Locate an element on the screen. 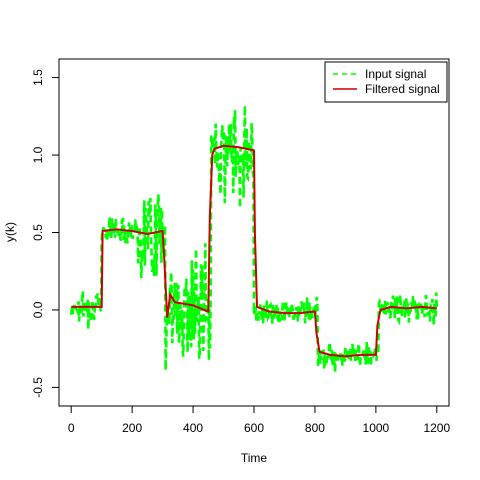 The image size is (480, 480). y-axis: -0.5 0.0 0.5 1.0 1.5 is located at coordinates (45, 233).